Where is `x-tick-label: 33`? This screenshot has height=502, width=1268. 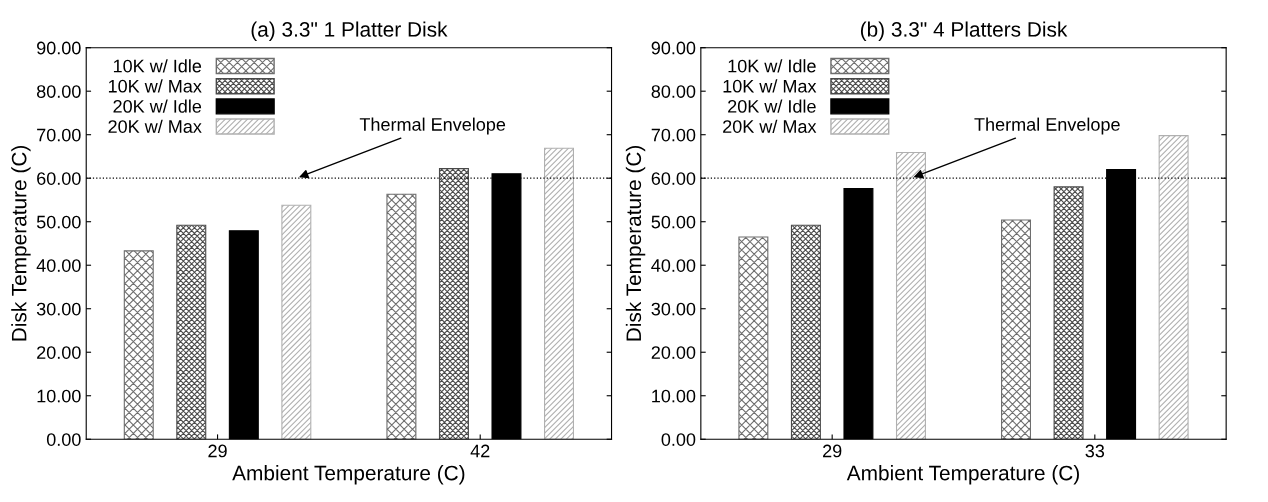
x-tick-label: 33 is located at coordinates (1095, 451).